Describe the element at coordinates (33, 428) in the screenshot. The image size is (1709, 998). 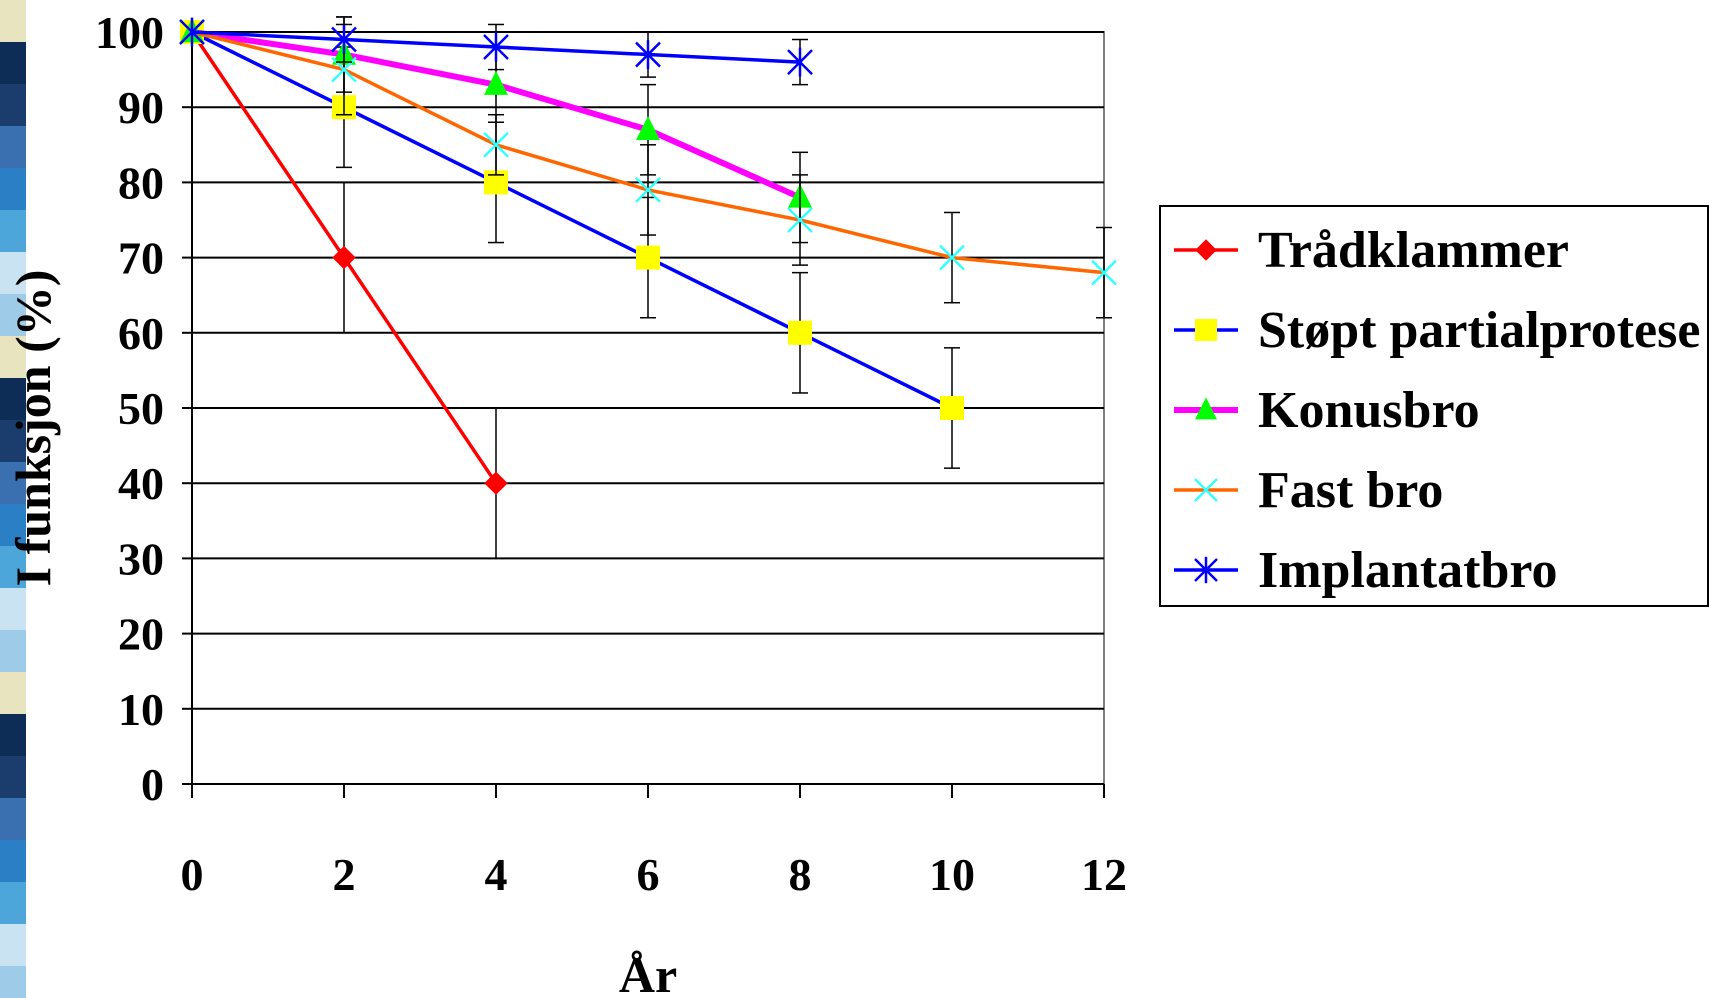
I see `y-axis-title: I funksjon (%)` at that location.